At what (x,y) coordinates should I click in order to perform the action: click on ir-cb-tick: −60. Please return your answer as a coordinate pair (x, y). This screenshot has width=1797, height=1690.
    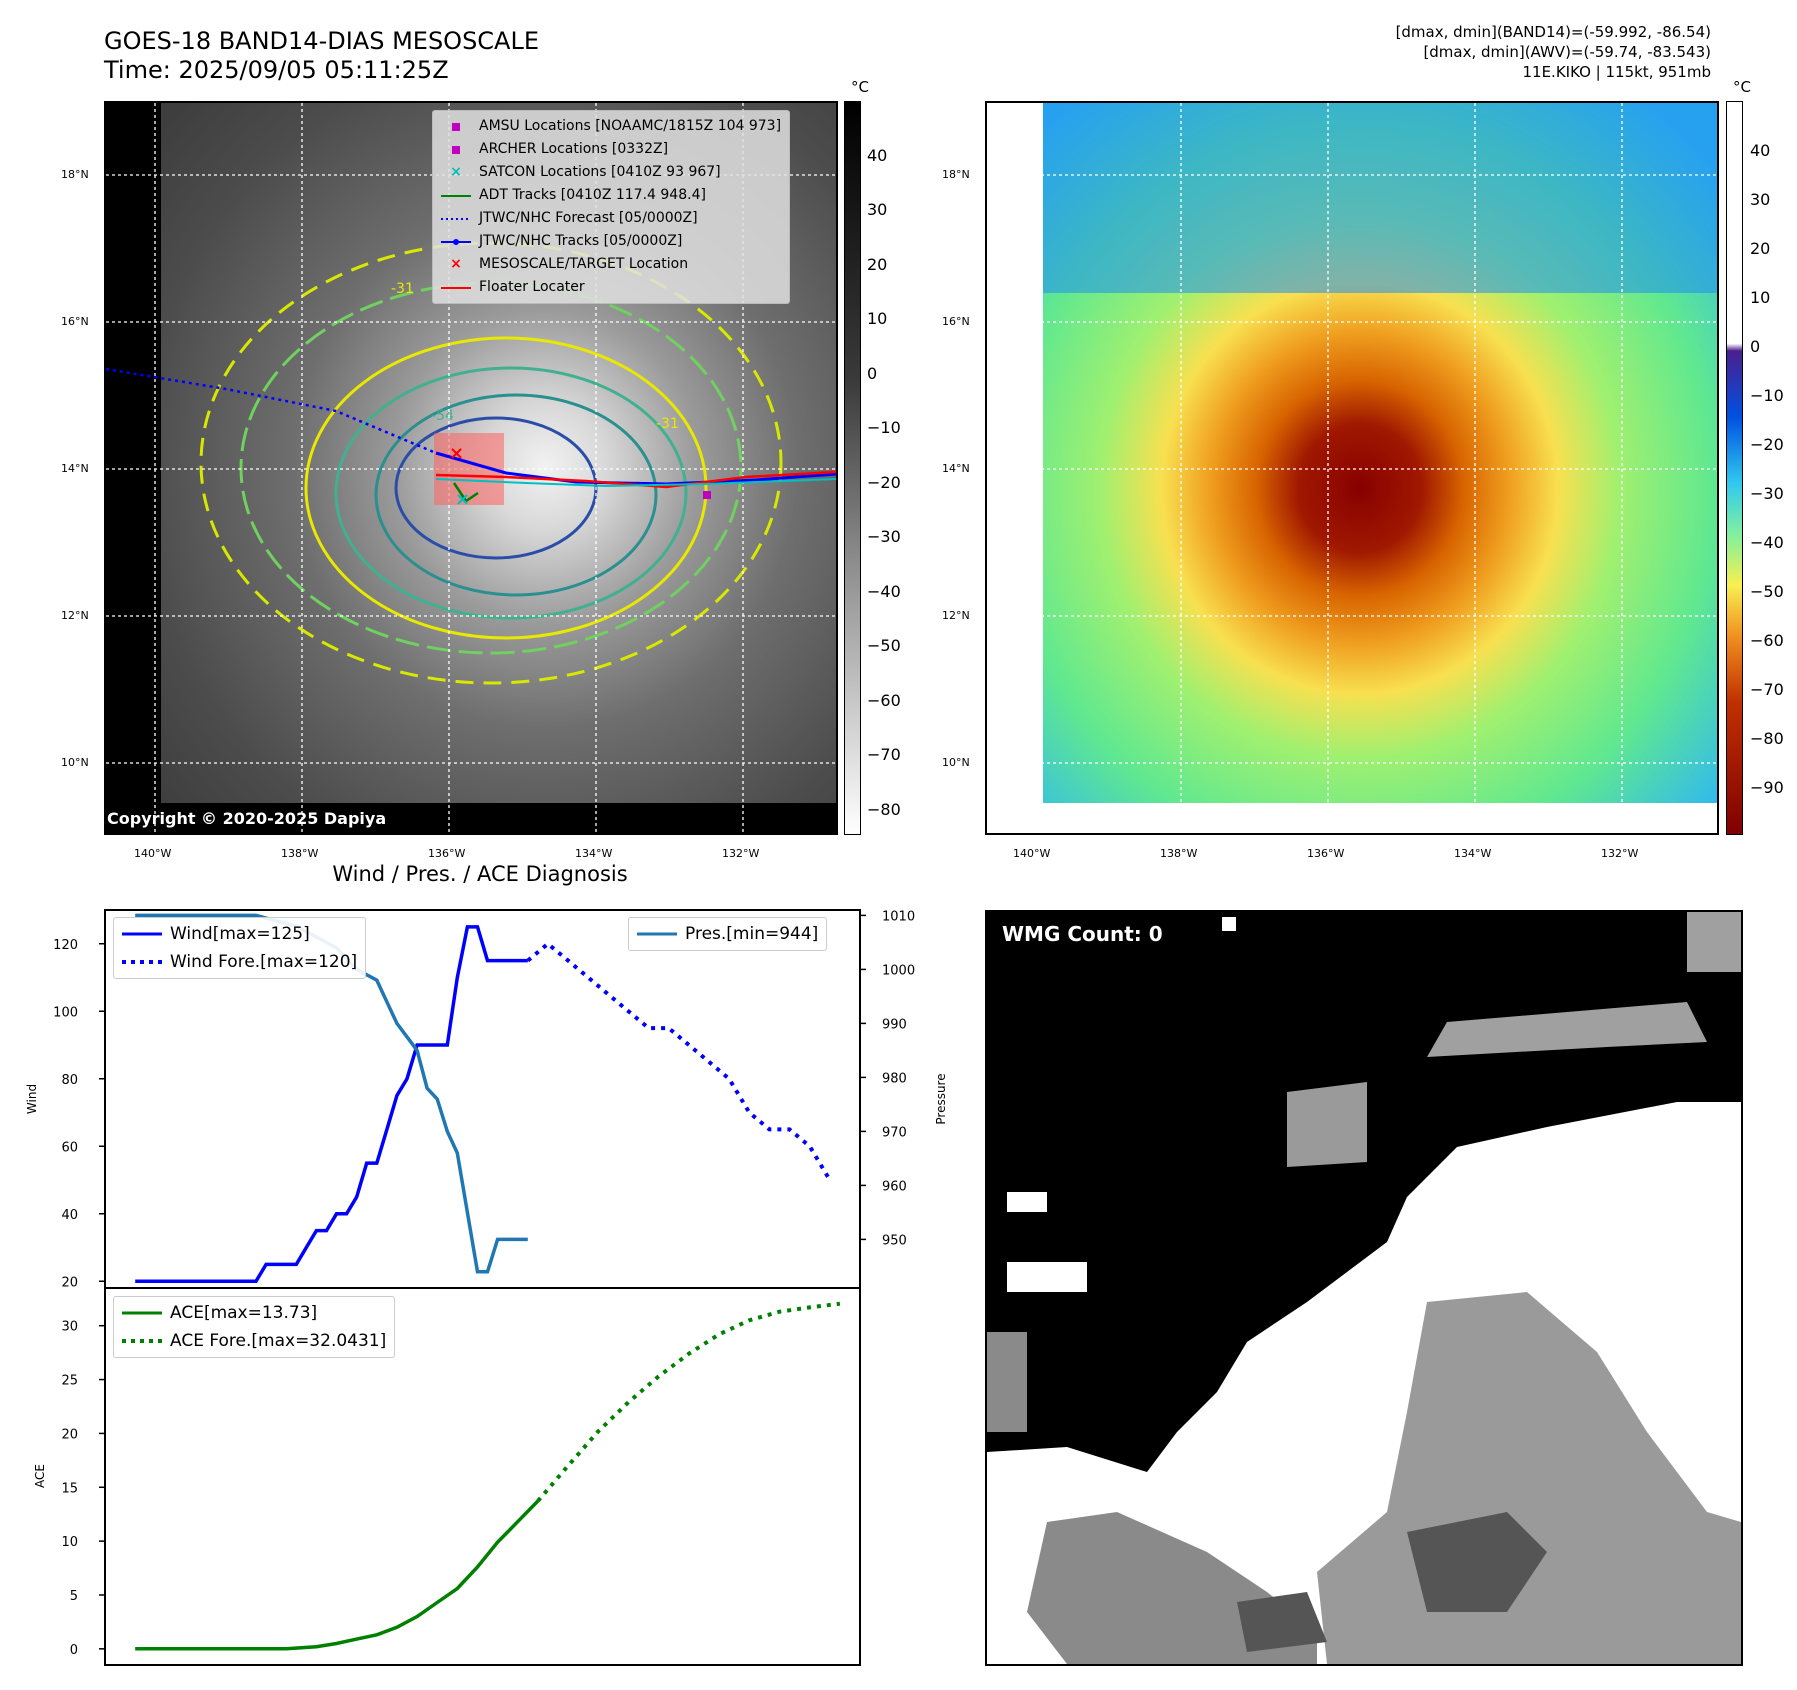
    Looking at the image, I should click on (884, 700).